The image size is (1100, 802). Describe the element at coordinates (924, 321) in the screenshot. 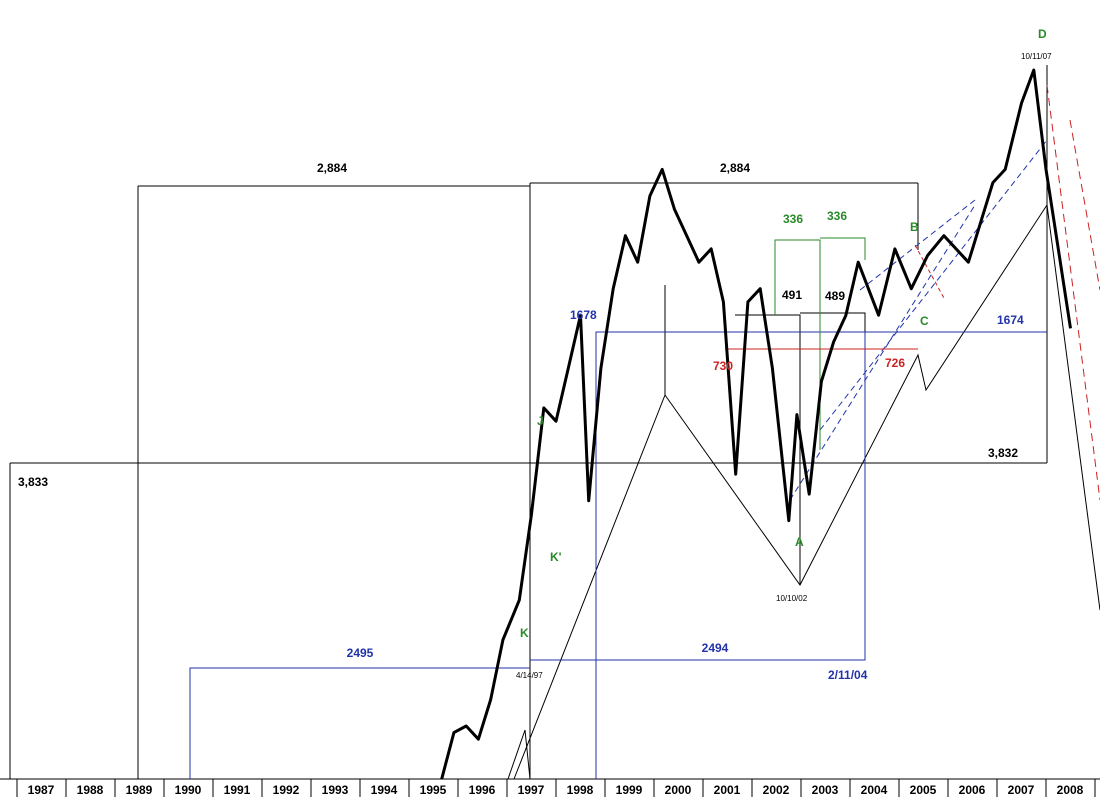

I see `label-C: C` at that location.